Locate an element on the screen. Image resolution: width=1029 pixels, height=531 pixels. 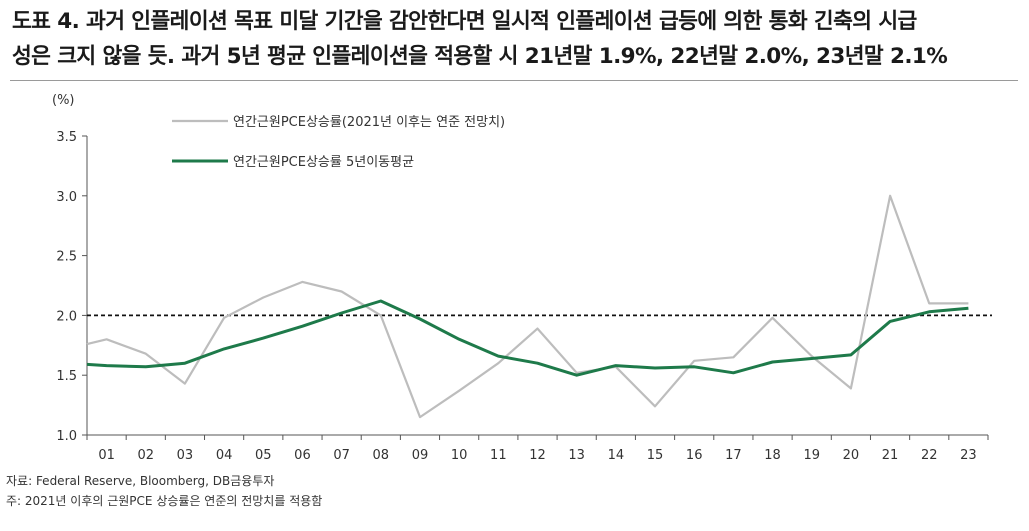
x-tick-label: 03 is located at coordinates (185, 455).